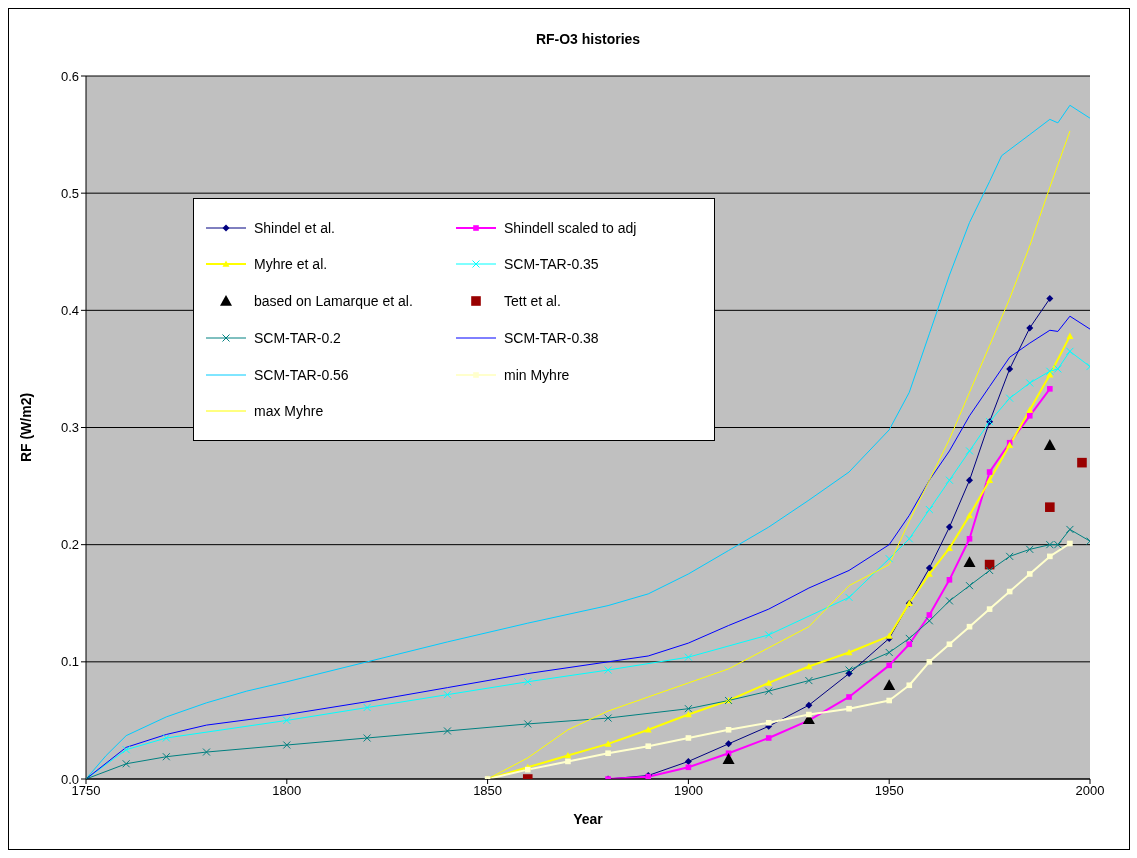 Image resolution: width=1137 pixels, height=858 pixels. I want to click on legend-label: SCM-TAR-0.56, so click(301, 374).